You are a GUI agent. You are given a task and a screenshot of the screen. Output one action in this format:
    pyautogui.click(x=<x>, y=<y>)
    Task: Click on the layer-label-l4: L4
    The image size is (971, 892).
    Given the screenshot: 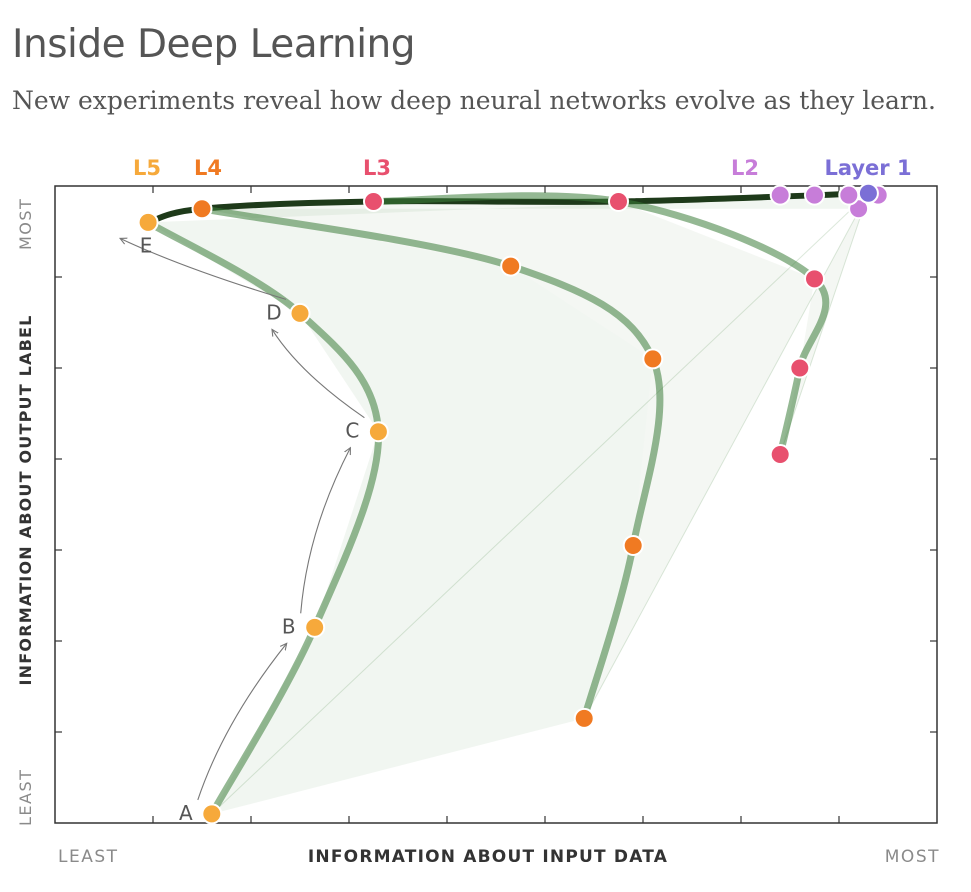 What is the action you would take?
    pyautogui.click(x=208, y=168)
    